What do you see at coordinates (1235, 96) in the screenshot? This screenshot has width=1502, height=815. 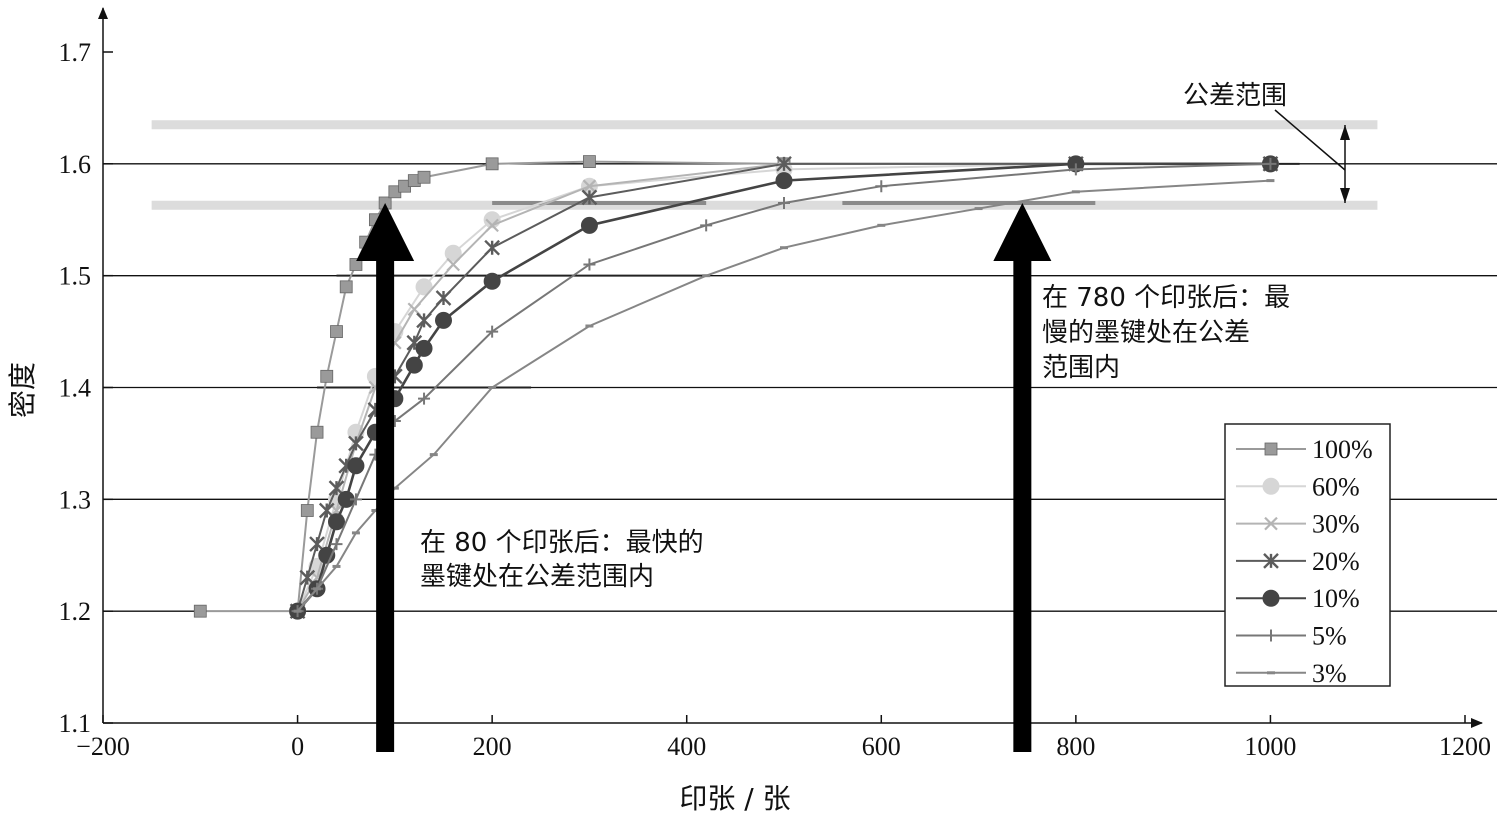 I see `tolerance-label: 公差范围` at bounding box center [1235, 96].